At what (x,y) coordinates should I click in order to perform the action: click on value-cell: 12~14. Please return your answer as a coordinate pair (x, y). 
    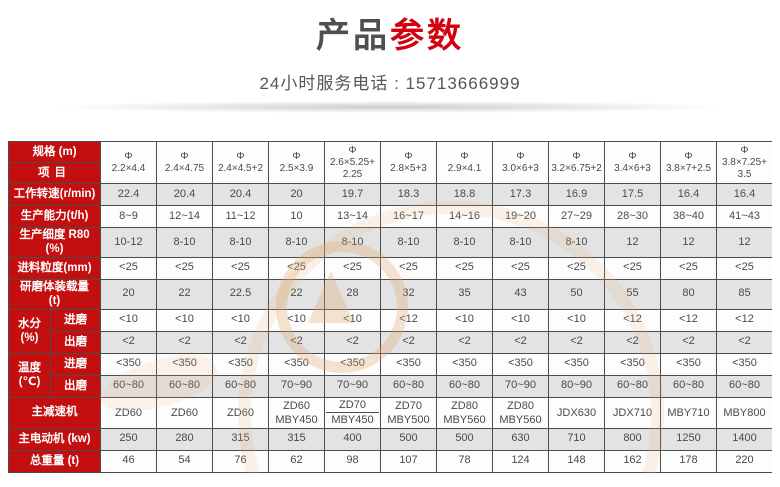
    Looking at the image, I should click on (184, 216).